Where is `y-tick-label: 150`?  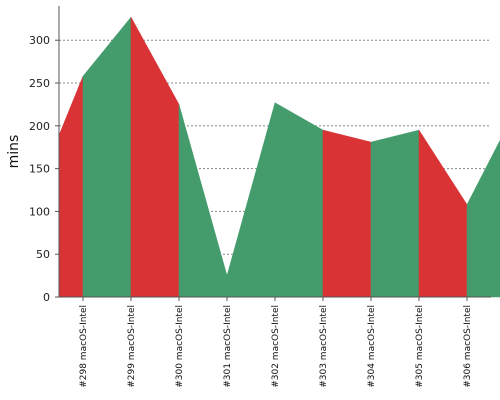 y-tick-label: 150 is located at coordinates (39, 169).